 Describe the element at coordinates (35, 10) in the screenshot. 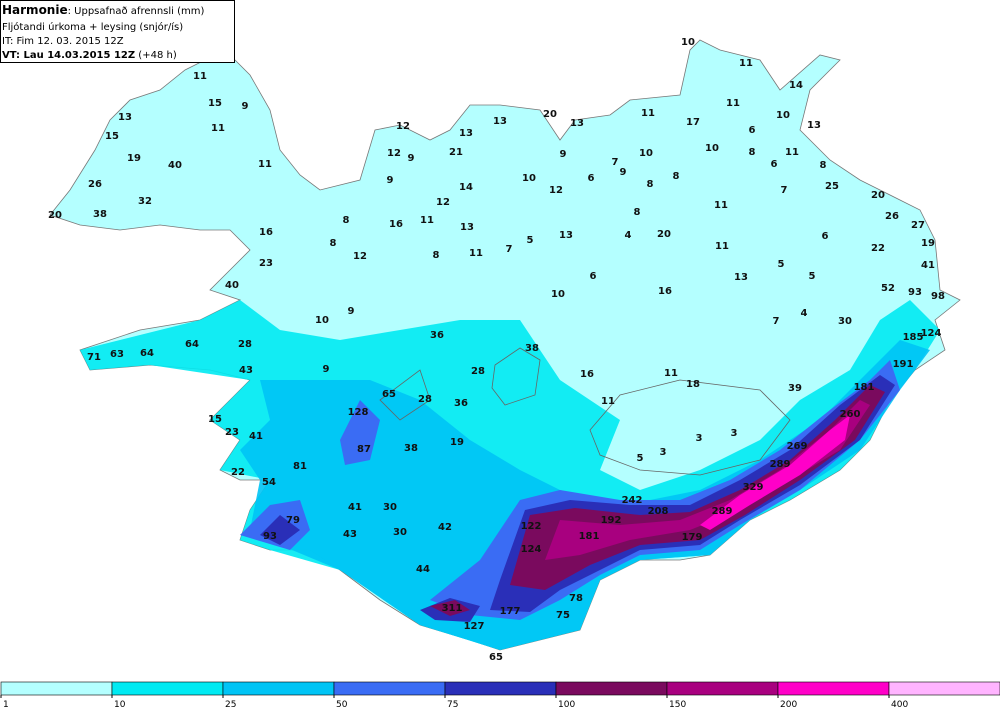

I see `model-name: Harmonie` at that location.